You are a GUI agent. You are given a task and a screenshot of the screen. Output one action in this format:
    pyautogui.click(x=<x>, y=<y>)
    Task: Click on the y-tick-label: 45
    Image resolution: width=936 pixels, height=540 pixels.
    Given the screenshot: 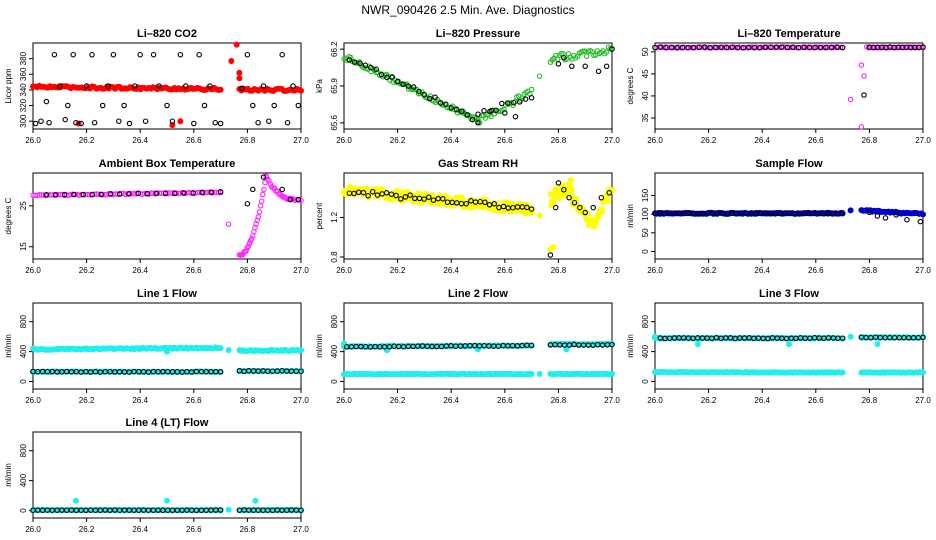 What is the action you would take?
    pyautogui.click(x=645, y=73)
    